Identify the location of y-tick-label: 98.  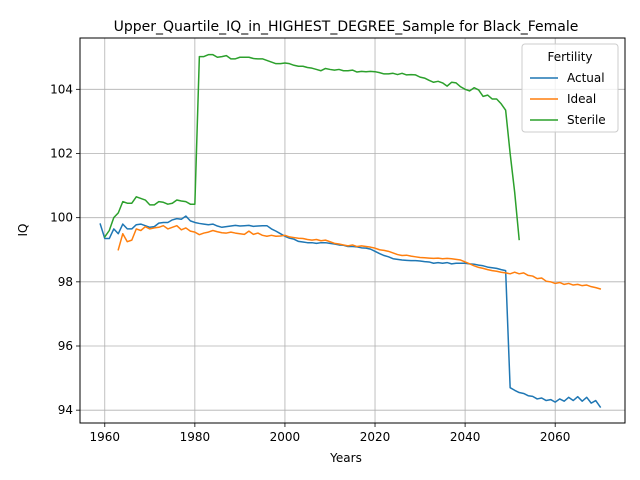
(65, 282).